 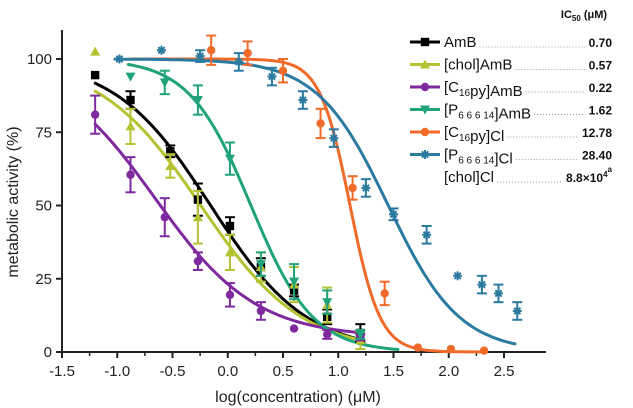 I want to click on legend-row-0: AmB 0.70, so click(x=511, y=42).